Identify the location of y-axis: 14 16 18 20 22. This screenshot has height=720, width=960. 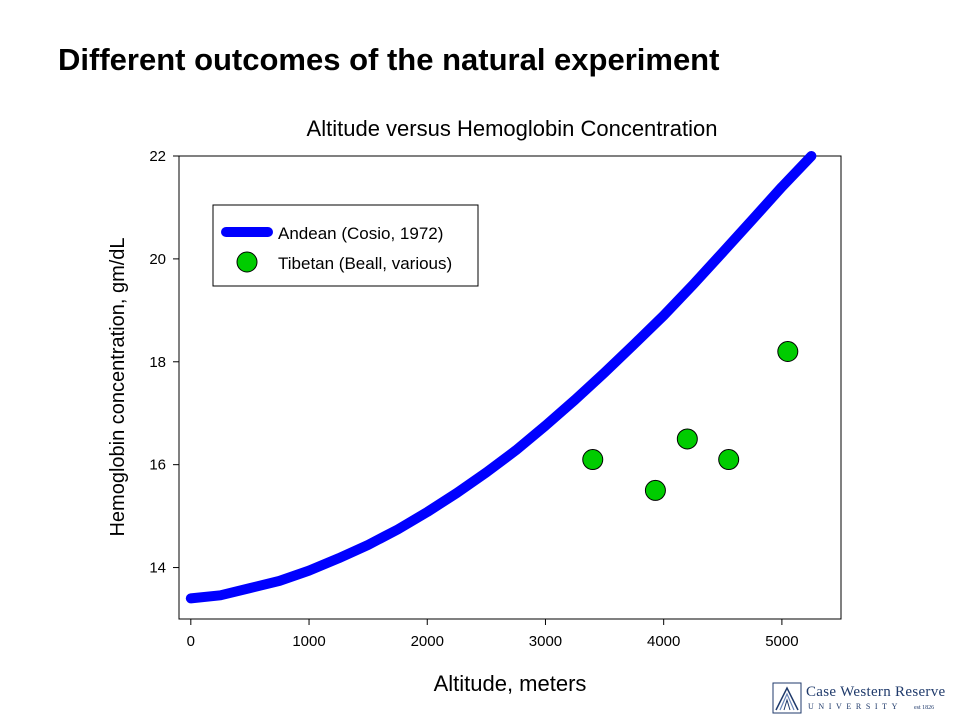
(164, 362).